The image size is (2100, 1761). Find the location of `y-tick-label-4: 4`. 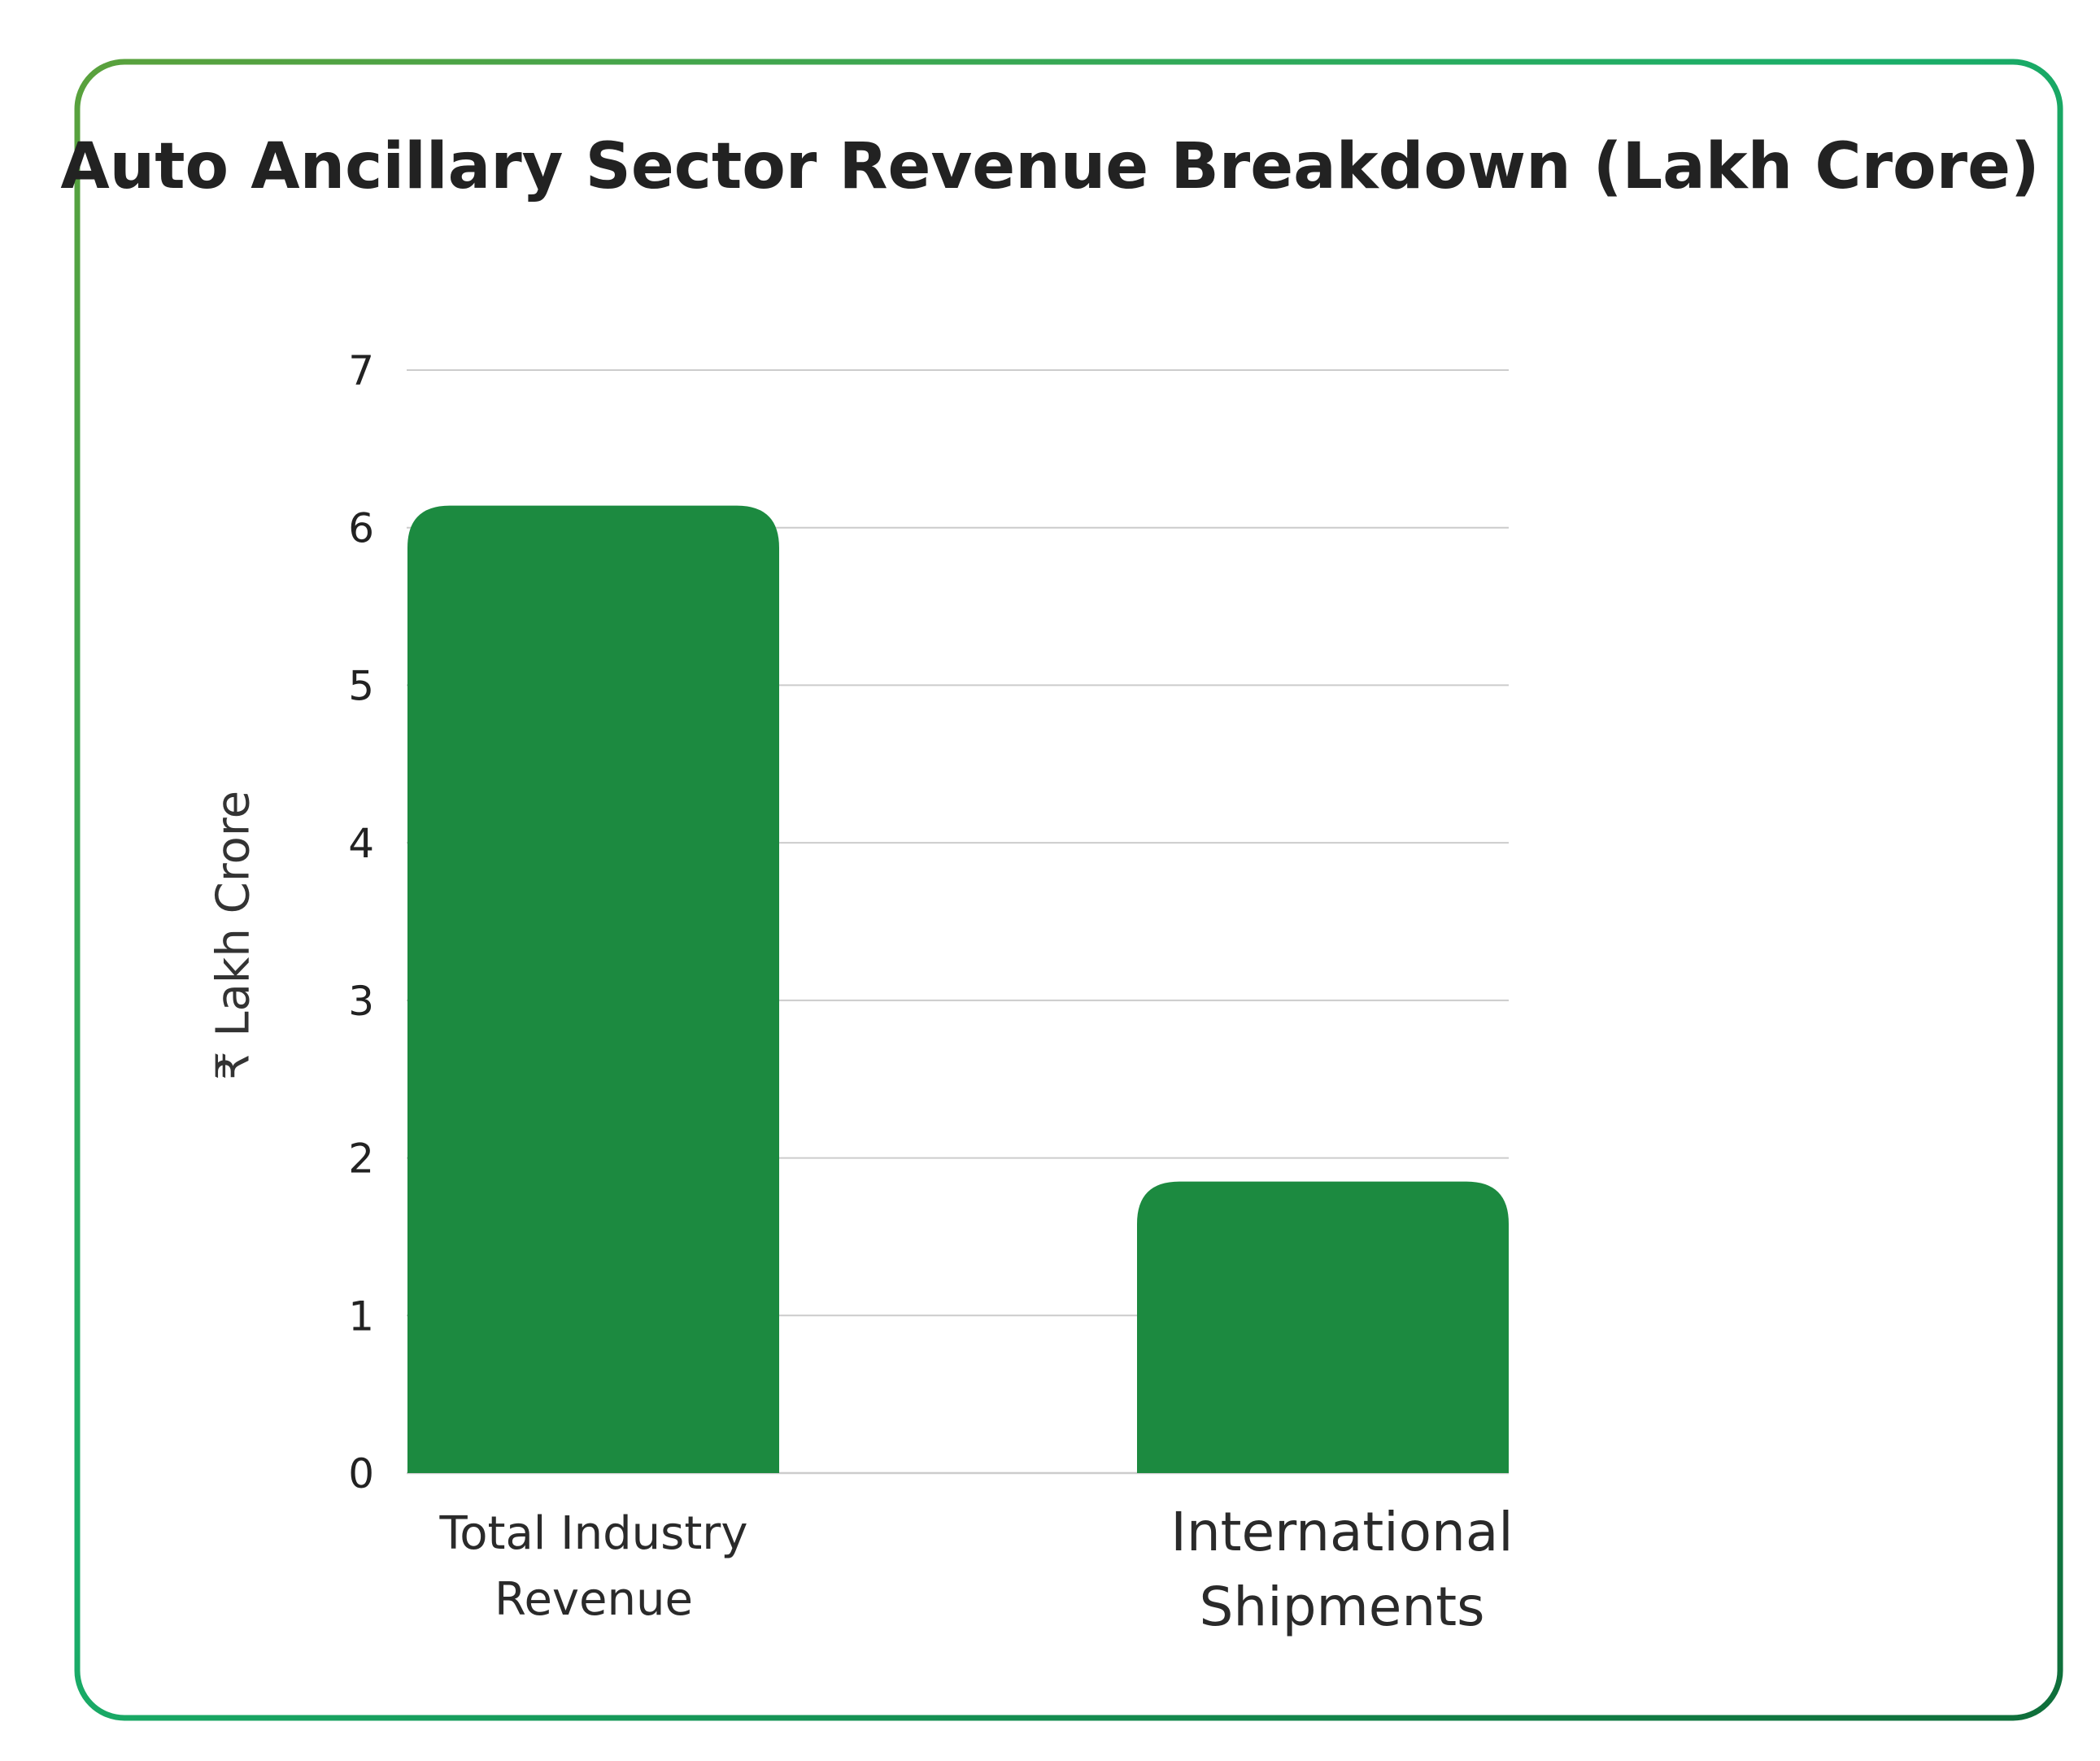

y-tick-label-4: 4 is located at coordinates (361, 843).